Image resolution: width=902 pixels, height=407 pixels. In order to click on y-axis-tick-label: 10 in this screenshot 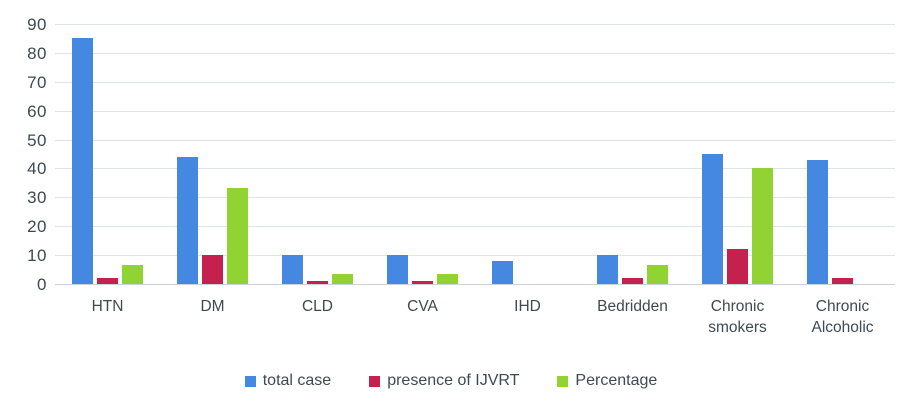, I will do `click(37, 256)`.